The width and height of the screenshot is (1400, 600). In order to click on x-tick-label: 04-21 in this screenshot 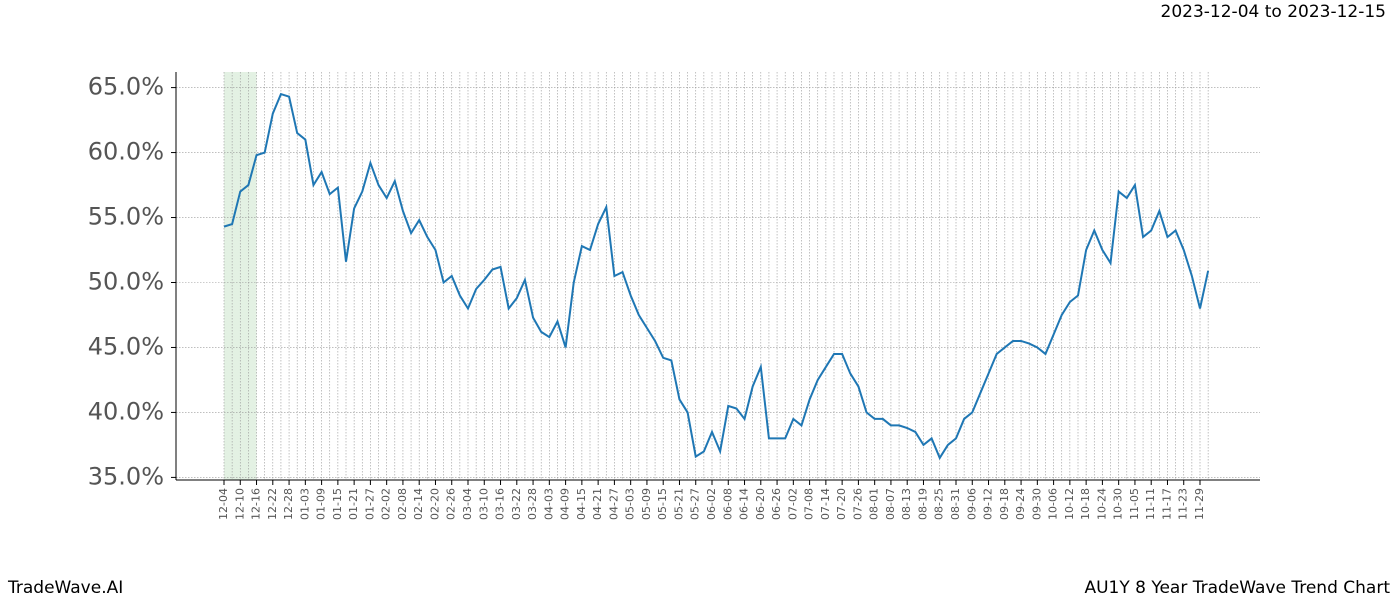, I will do `click(597, 504)`.